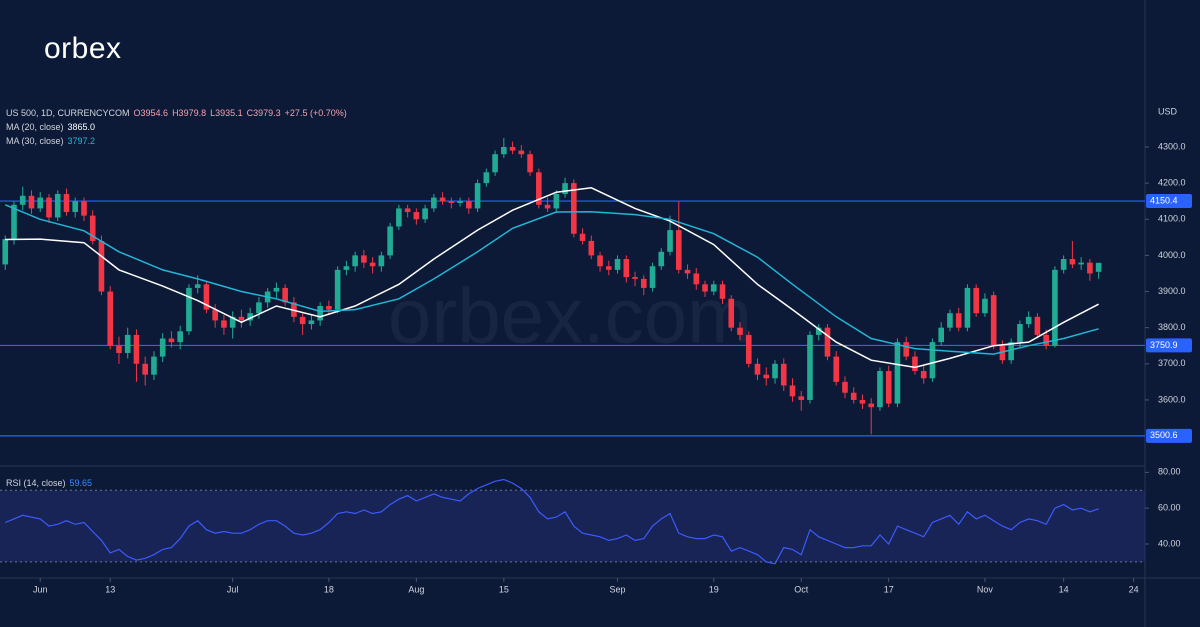 The height and width of the screenshot is (627, 1200). What do you see at coordinates (1172, 327) in the screenshot?
I see `y-tick-label: 3800.0` at bounding box center [1172, 327].